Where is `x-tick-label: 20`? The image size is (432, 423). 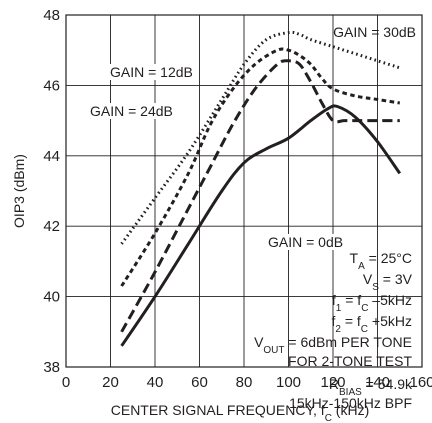 x-tick-label: 20 is located at coordinates (110, 382).